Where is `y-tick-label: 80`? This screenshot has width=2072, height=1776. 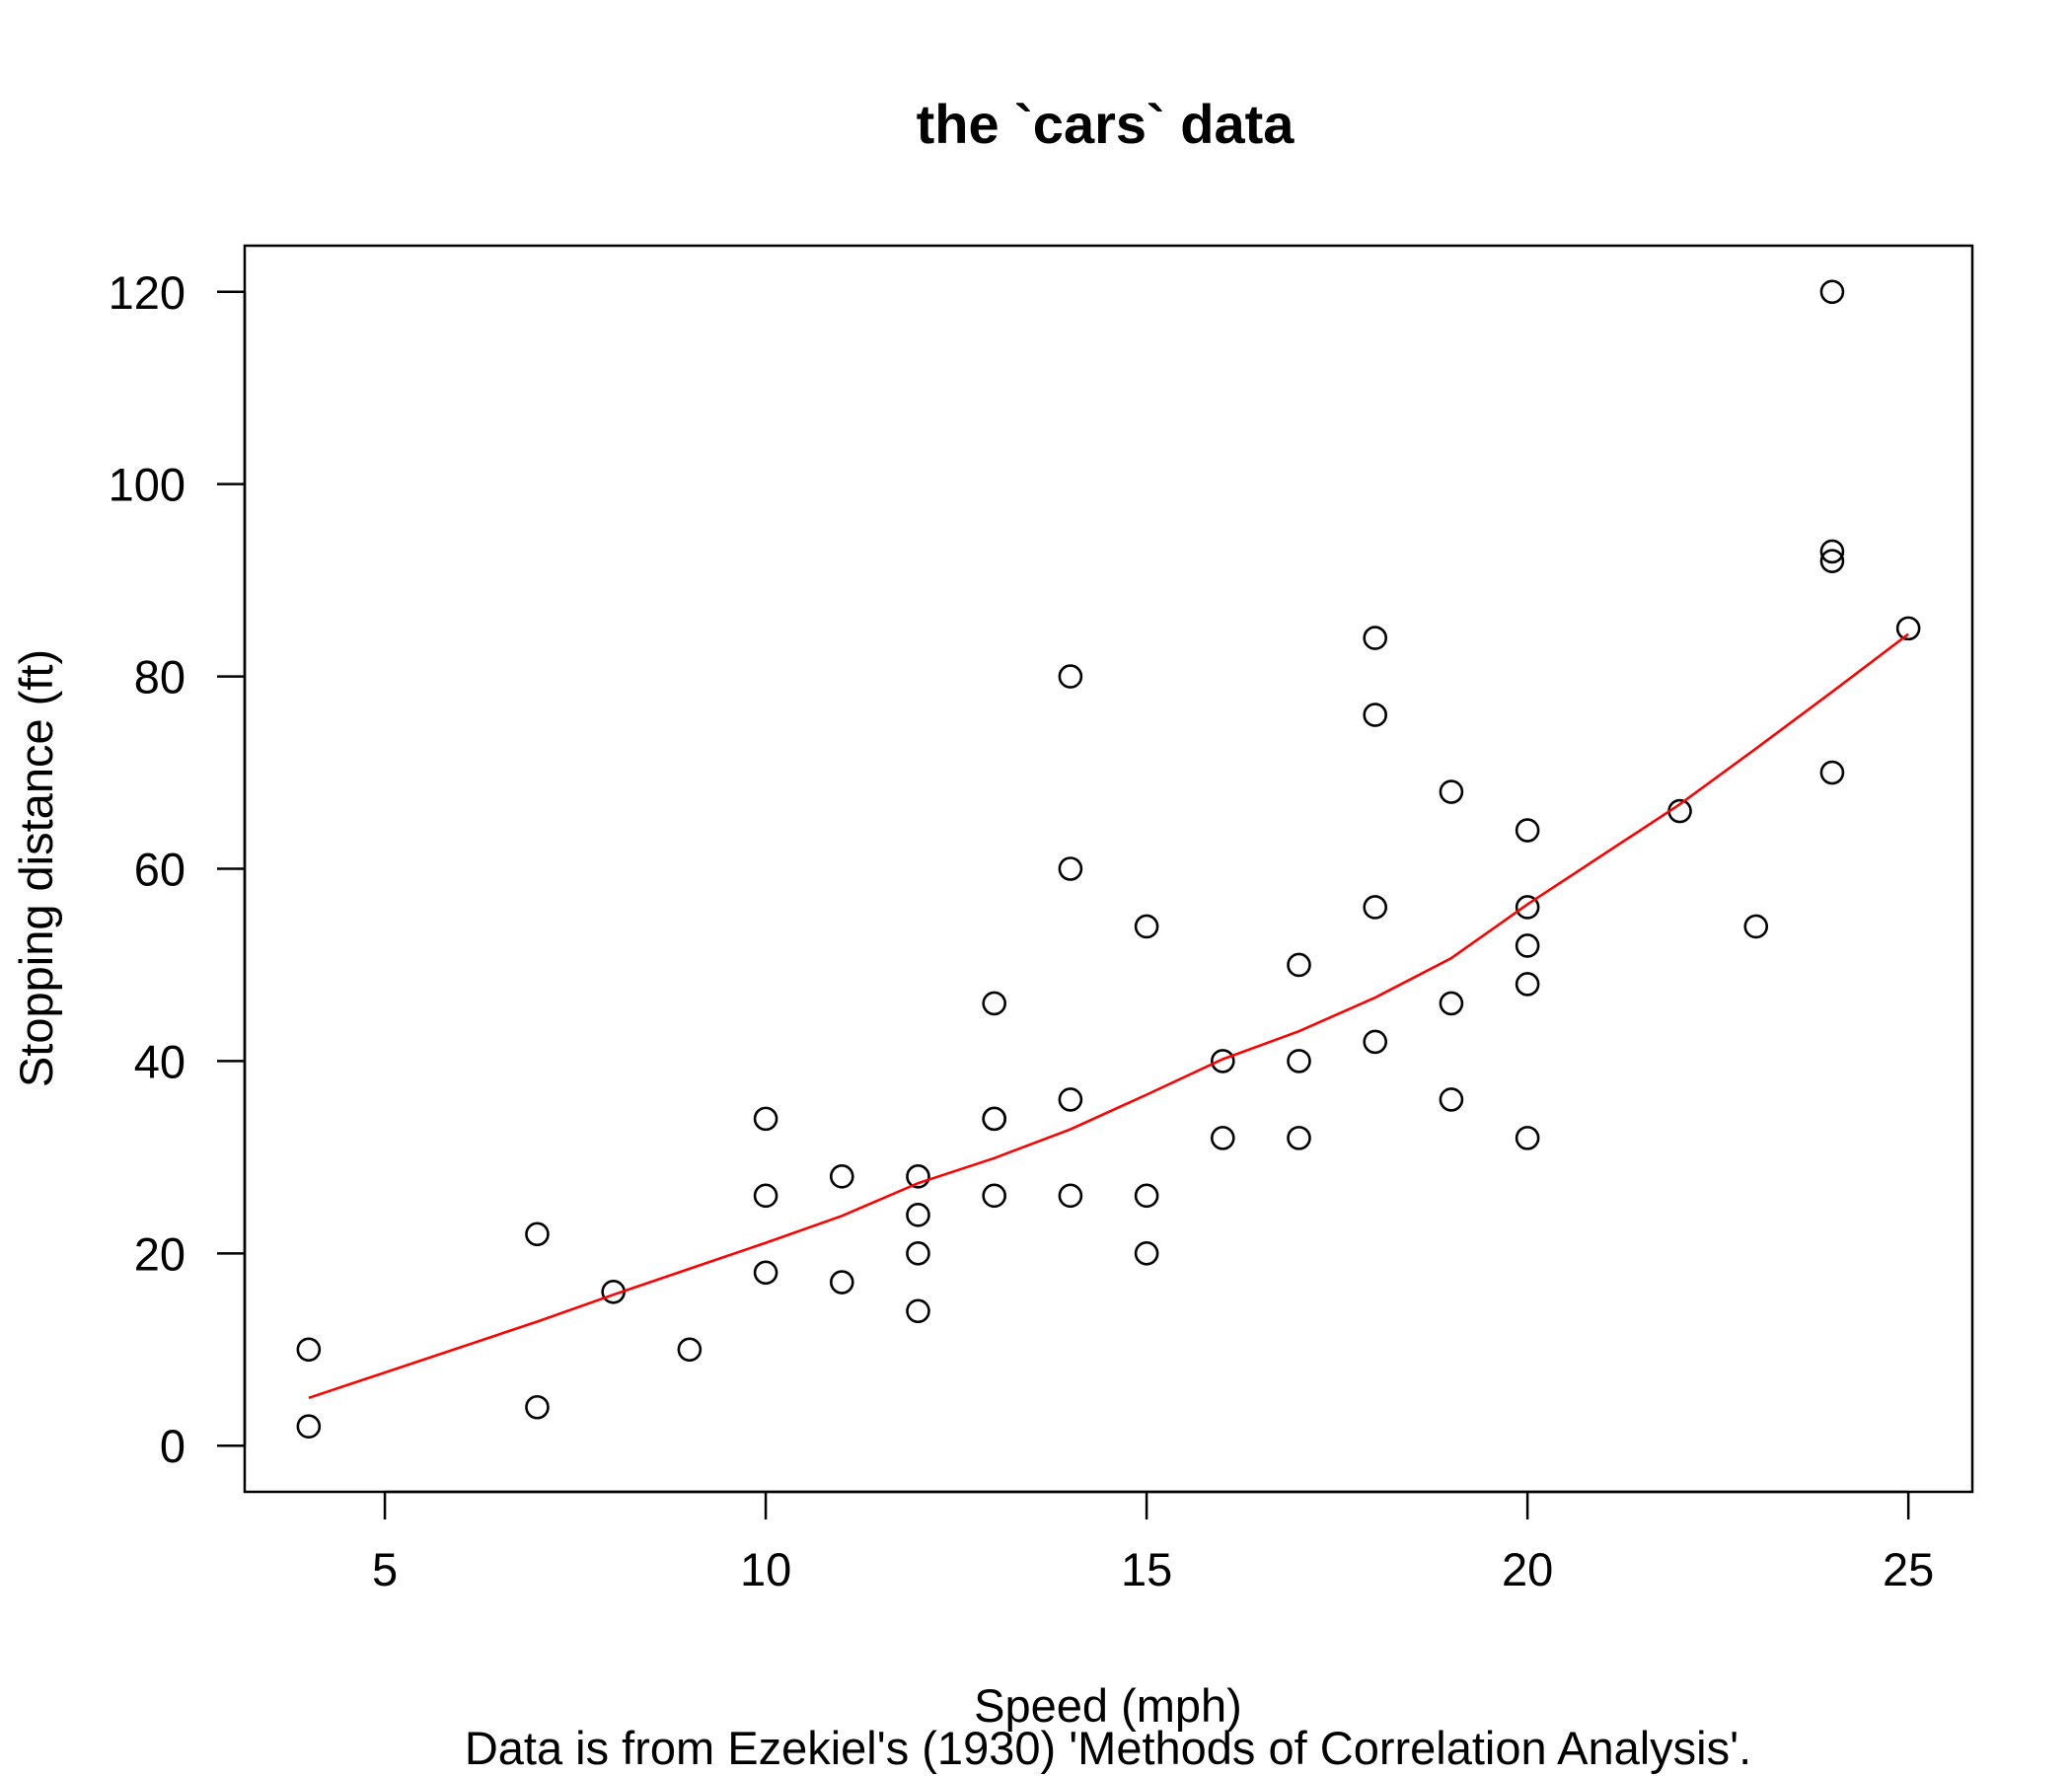 y-tick-label: 80 is located at coordinates (160, 677).